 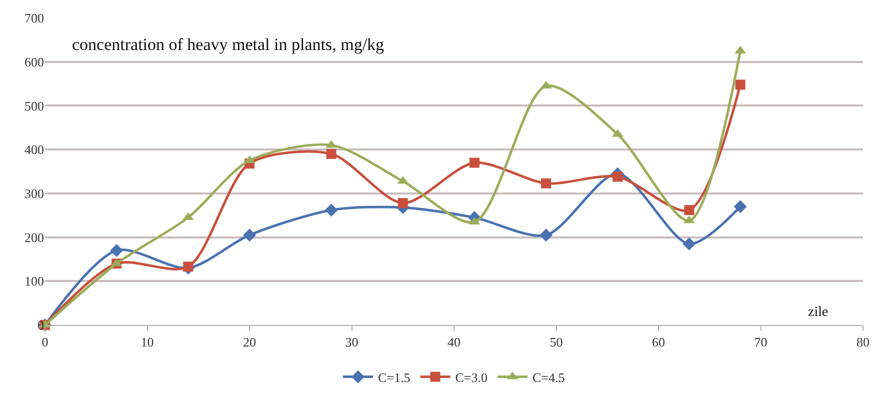 I want to click on x-tick-label: 30, so click(x=351, y=342).